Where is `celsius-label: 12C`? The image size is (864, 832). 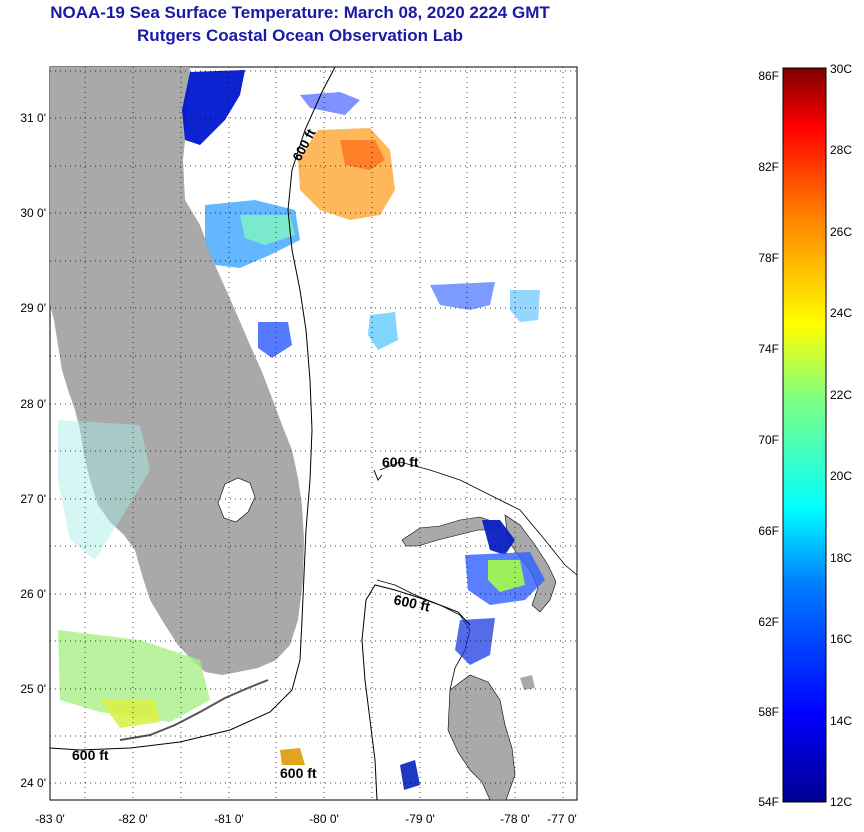
celsius-label: 12C is located at coordinates (841, 802).